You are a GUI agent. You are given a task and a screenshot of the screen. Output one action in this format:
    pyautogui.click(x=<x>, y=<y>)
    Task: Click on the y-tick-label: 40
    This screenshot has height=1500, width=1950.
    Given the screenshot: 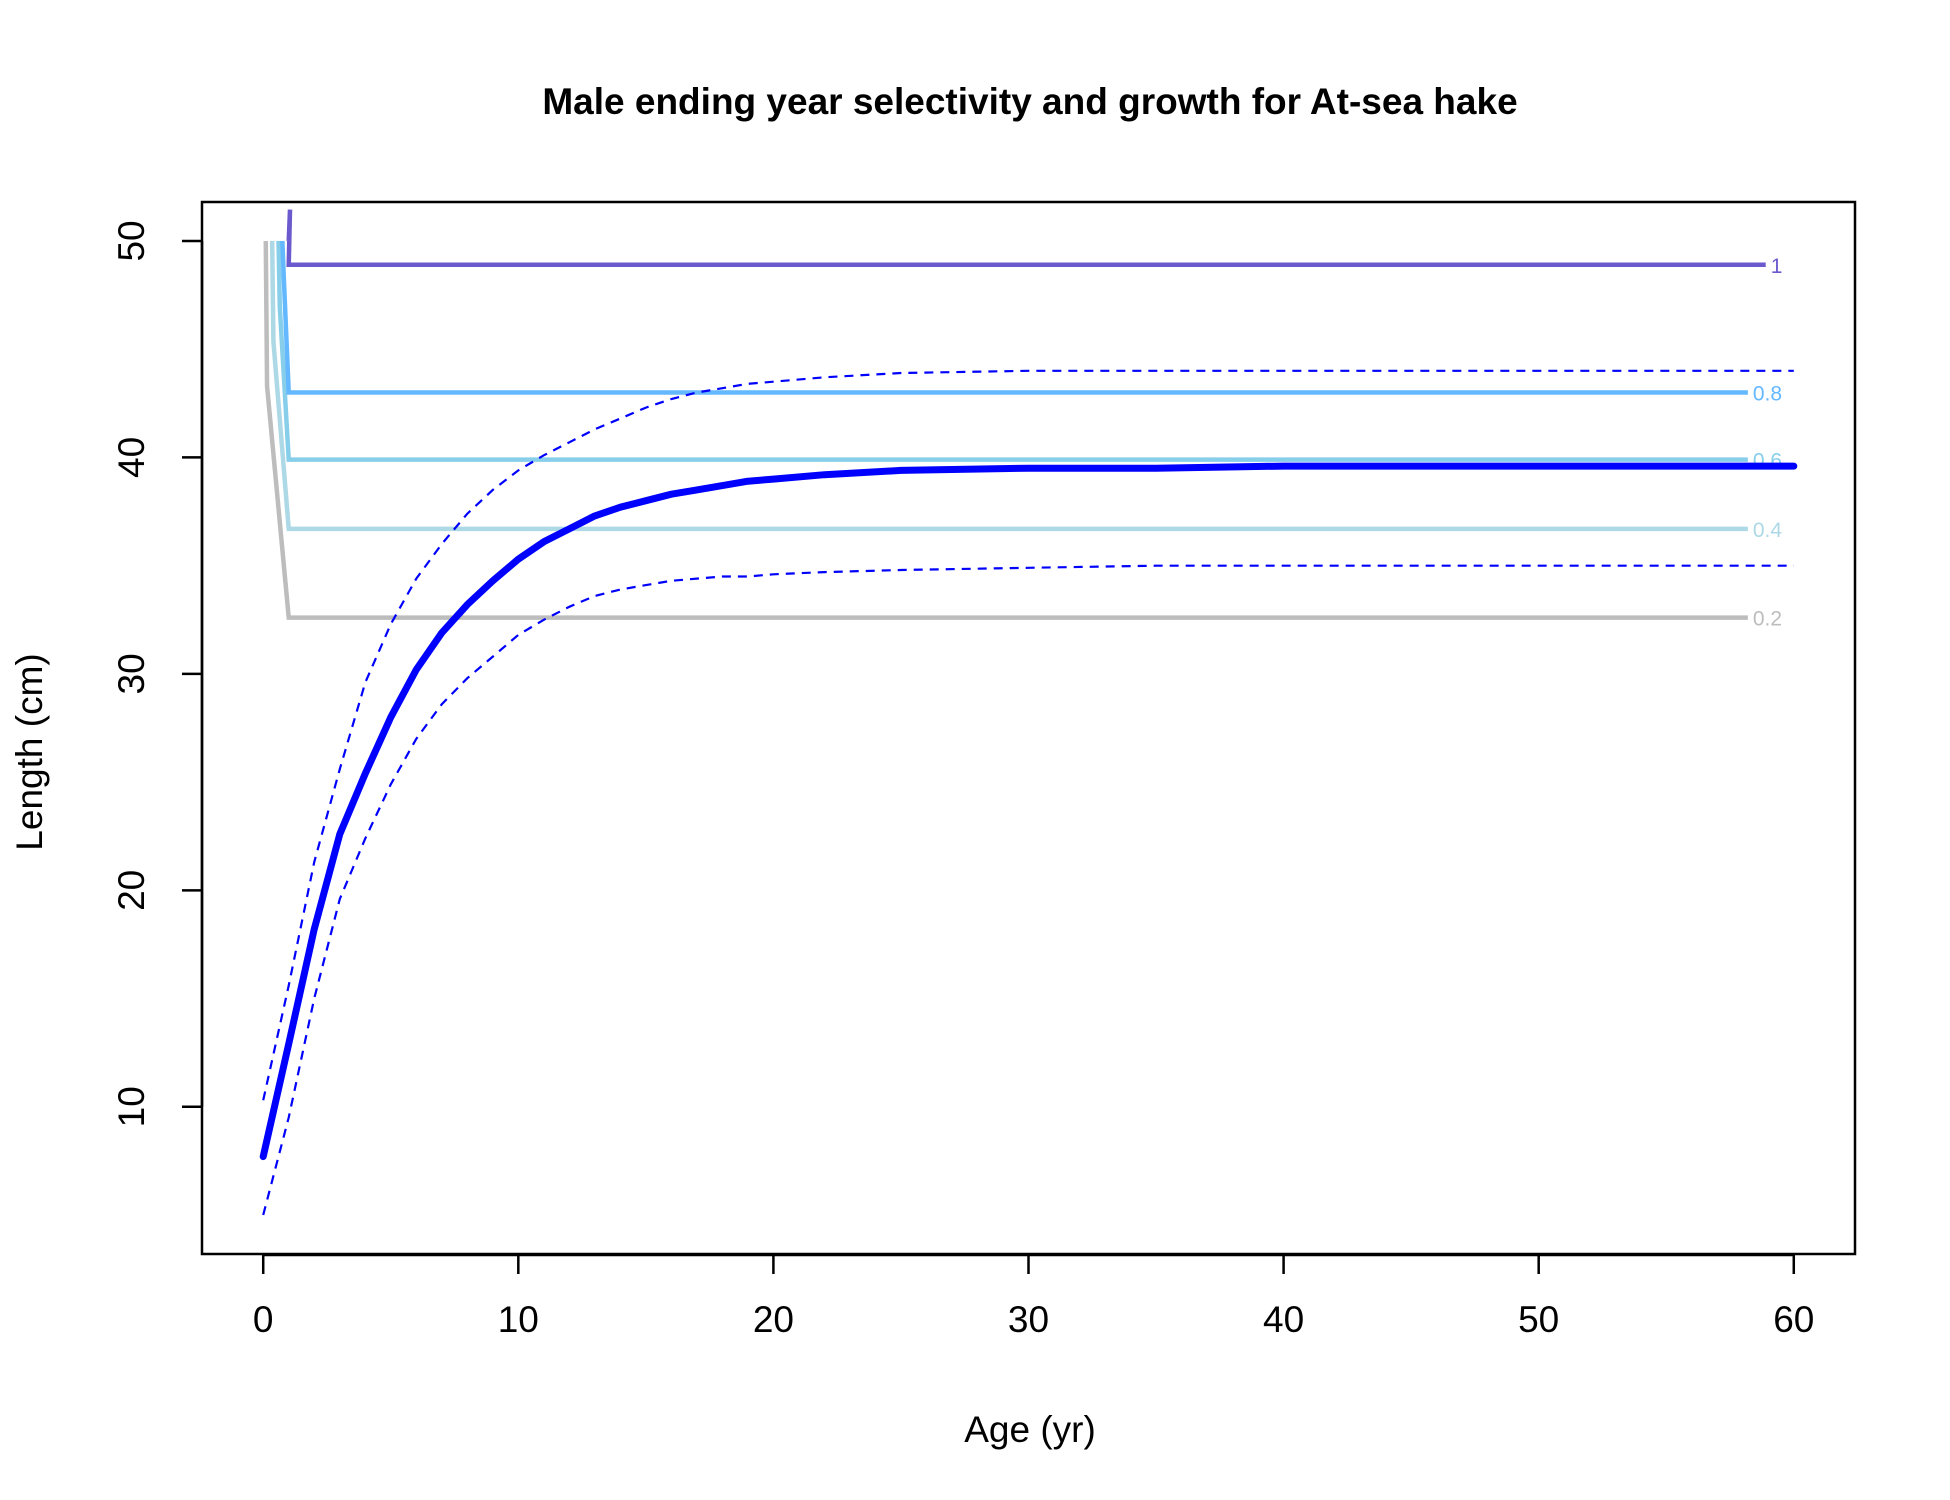 What is the action you would take?
    pyautogui.click(x=131, y=457)
    